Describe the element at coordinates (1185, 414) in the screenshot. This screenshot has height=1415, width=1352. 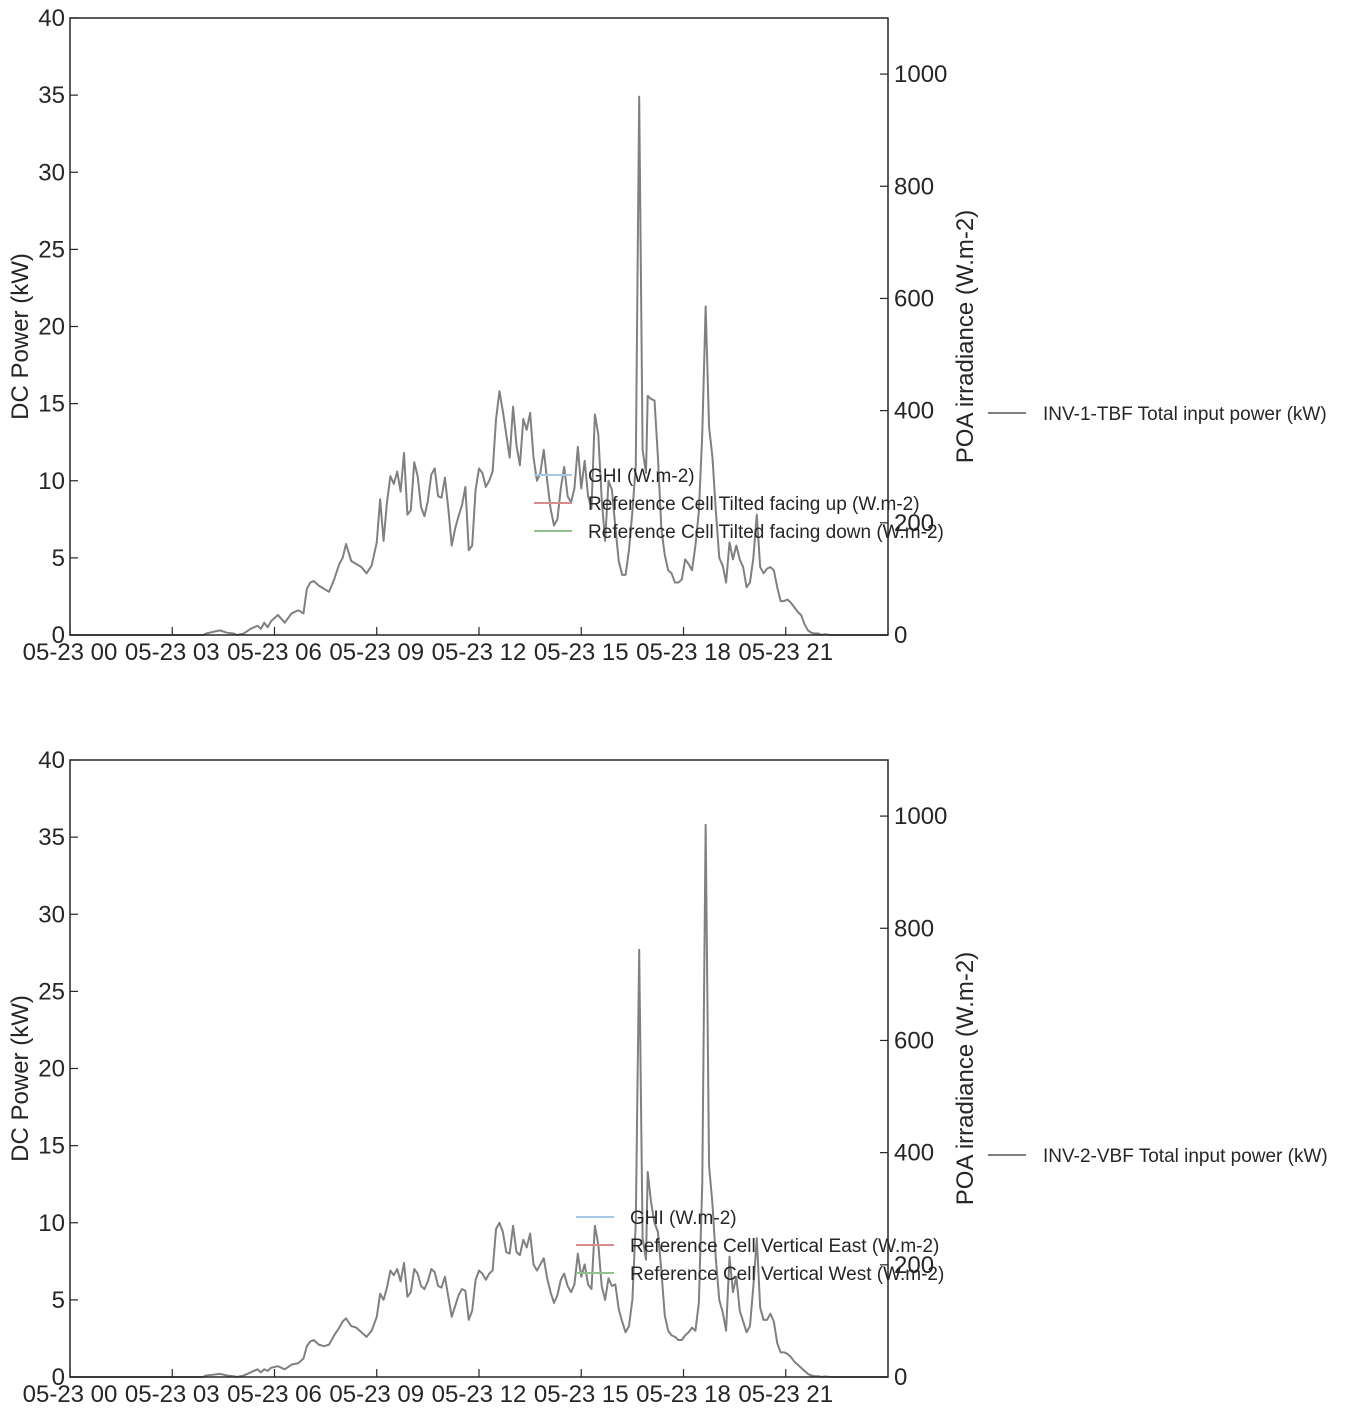
I see `legend-label: INV-1-TBF Total input power (kW)` at that location.